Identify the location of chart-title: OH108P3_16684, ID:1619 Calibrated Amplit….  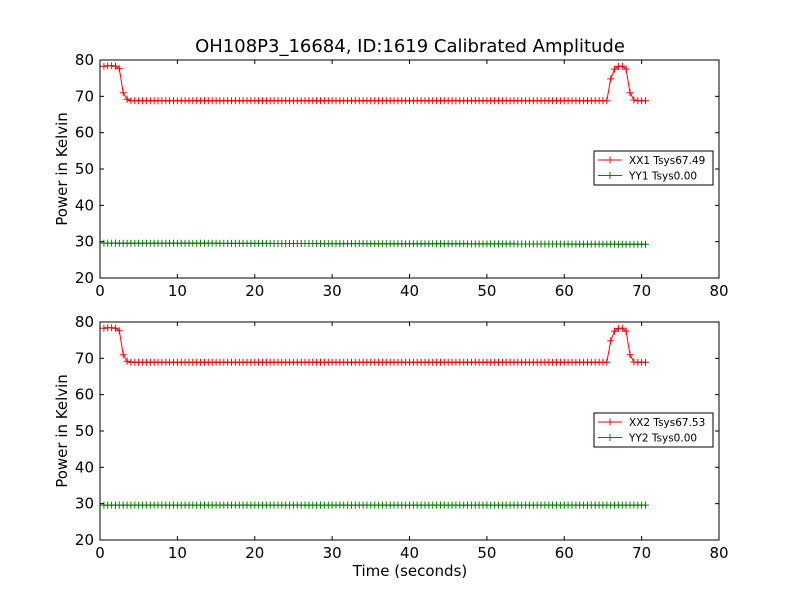
(410, 46).